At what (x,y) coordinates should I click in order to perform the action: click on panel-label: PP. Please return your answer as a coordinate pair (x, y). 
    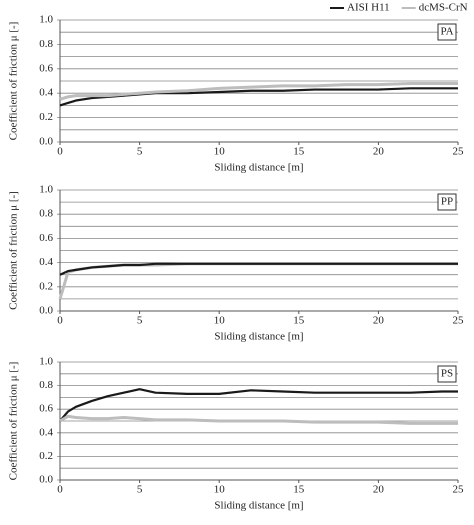
    Looking at the image, I should click on (447, 202).